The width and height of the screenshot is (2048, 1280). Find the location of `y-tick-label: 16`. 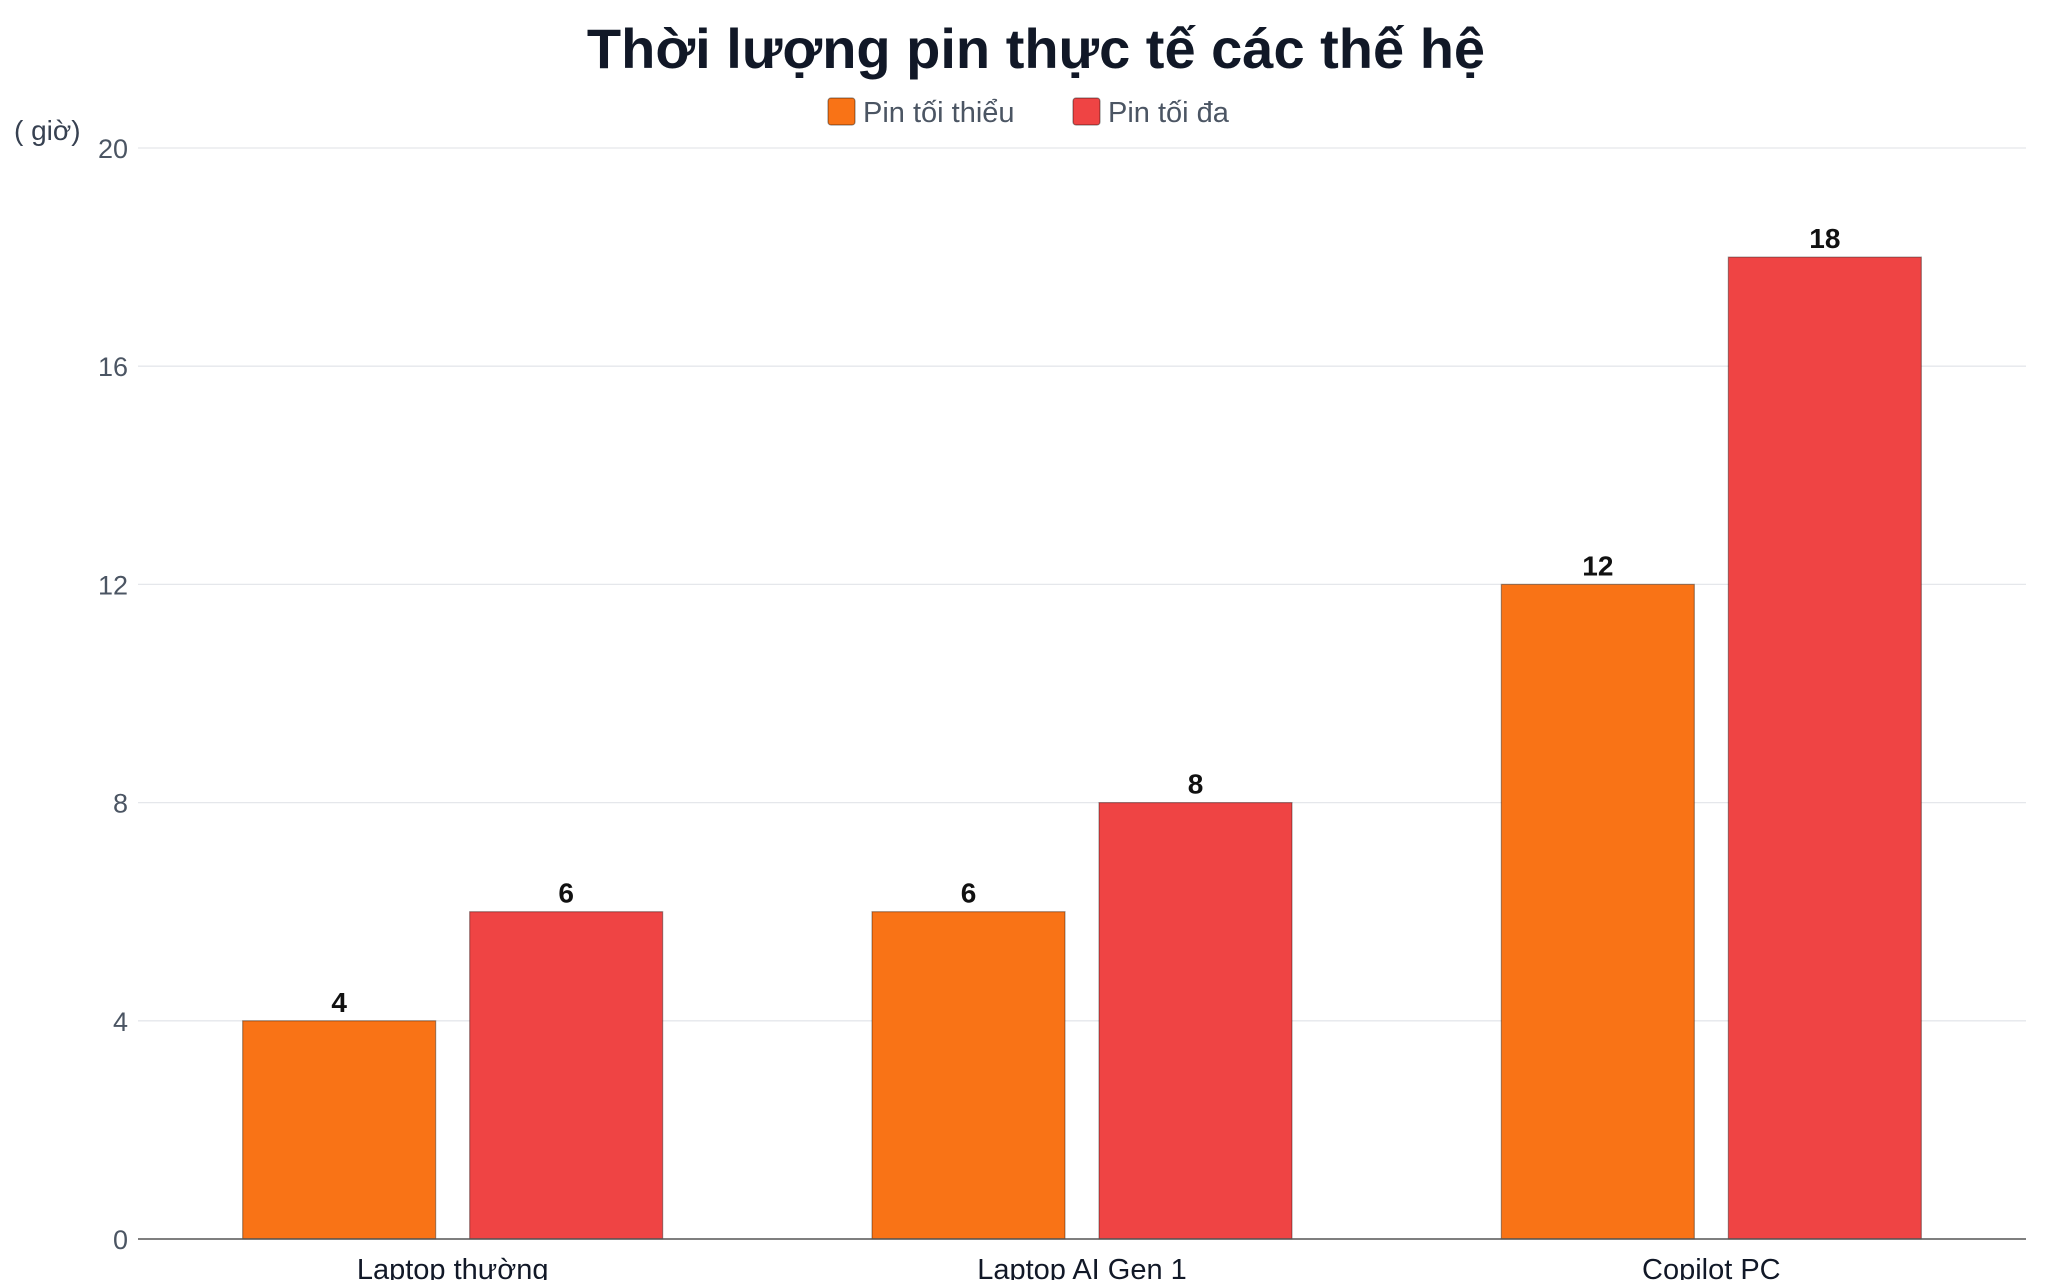

y-tick-label: 16 is located at coordinates (113, 367).